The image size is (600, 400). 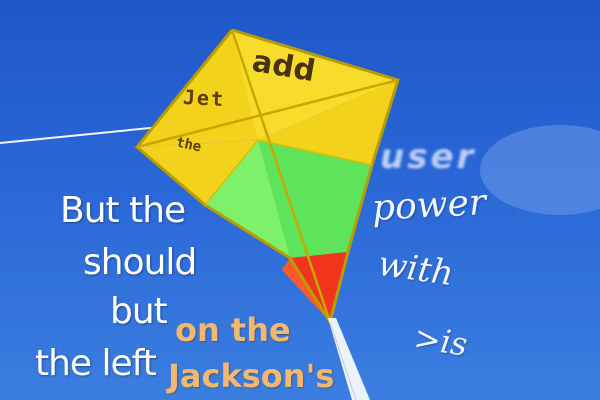 What do you see at coordinates (440, 341) in the screenshot?
I see `sky-word-is: >is` at bounding box center [440, 341].